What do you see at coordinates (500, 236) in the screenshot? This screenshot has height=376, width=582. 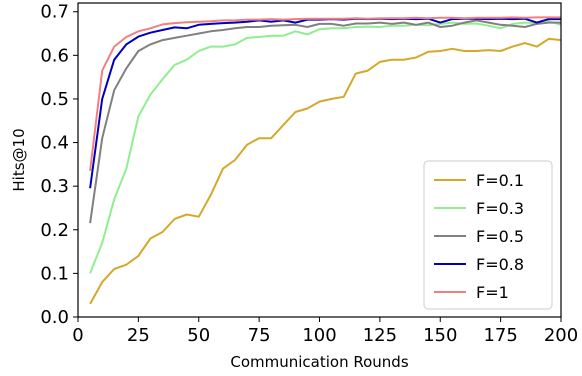 I see `legend-label-2: F=0.5` at bounding box center [500, 236].